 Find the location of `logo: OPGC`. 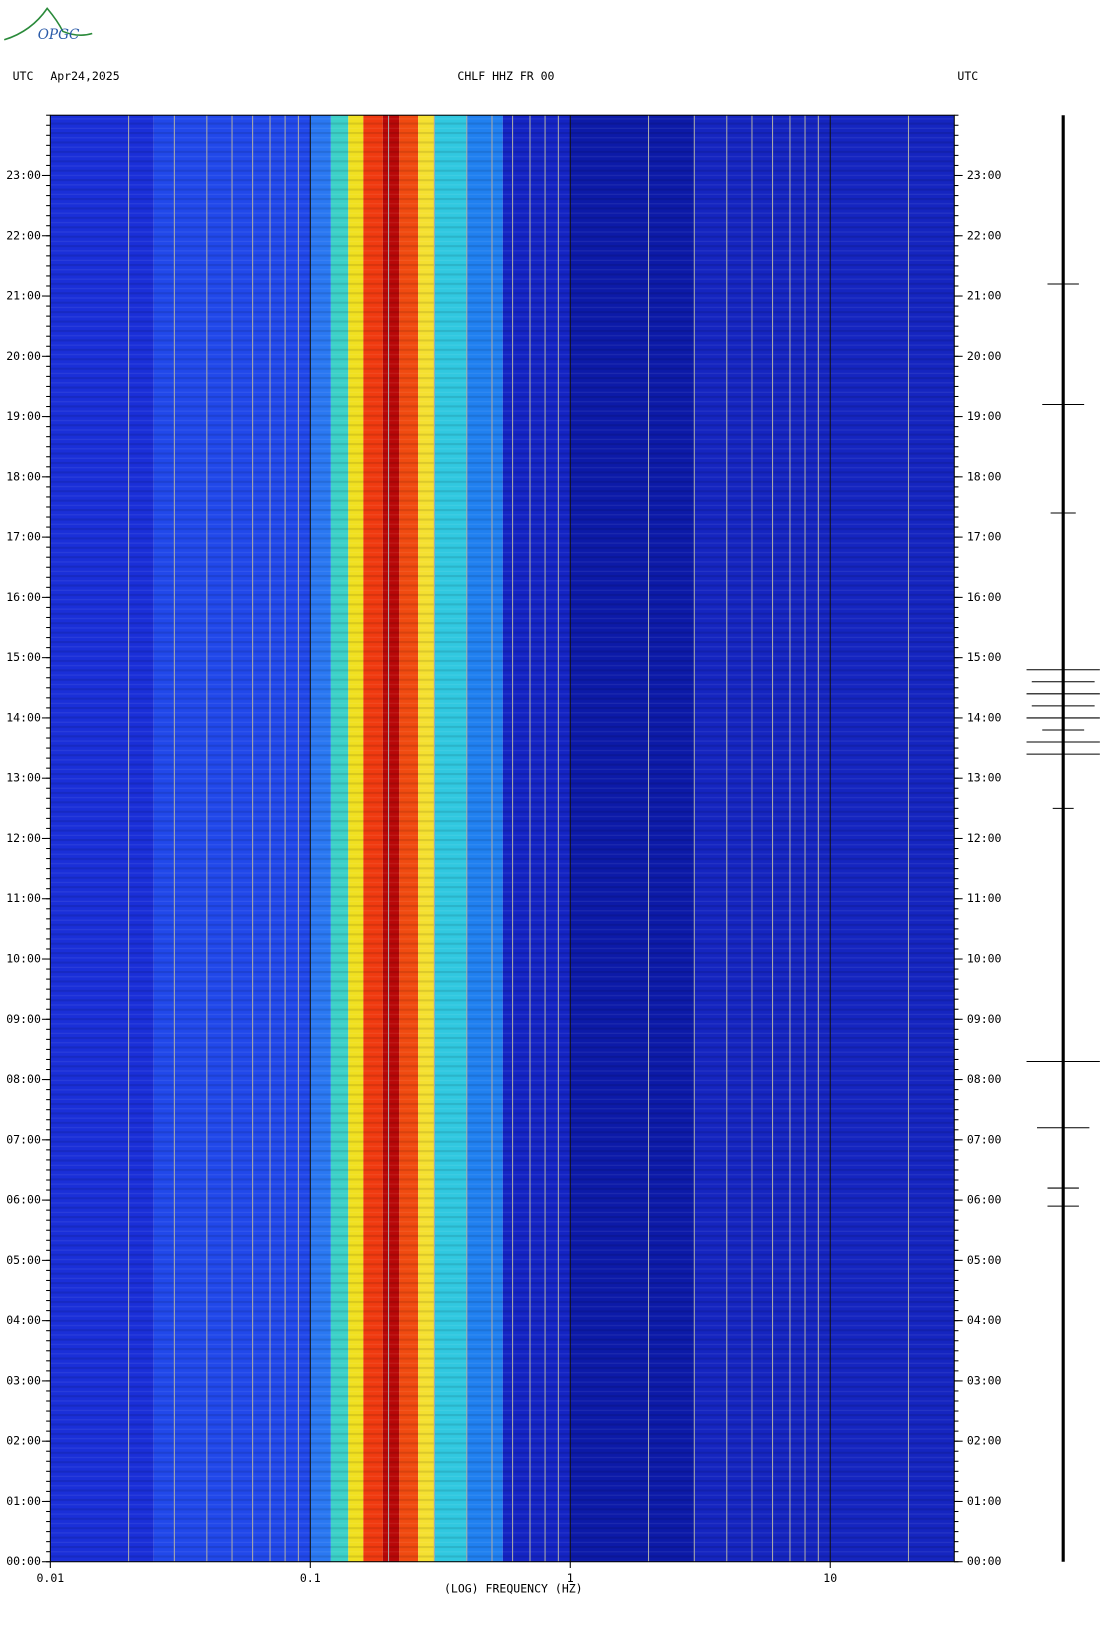

logo: OPGC is located at coordinates (59, 35).